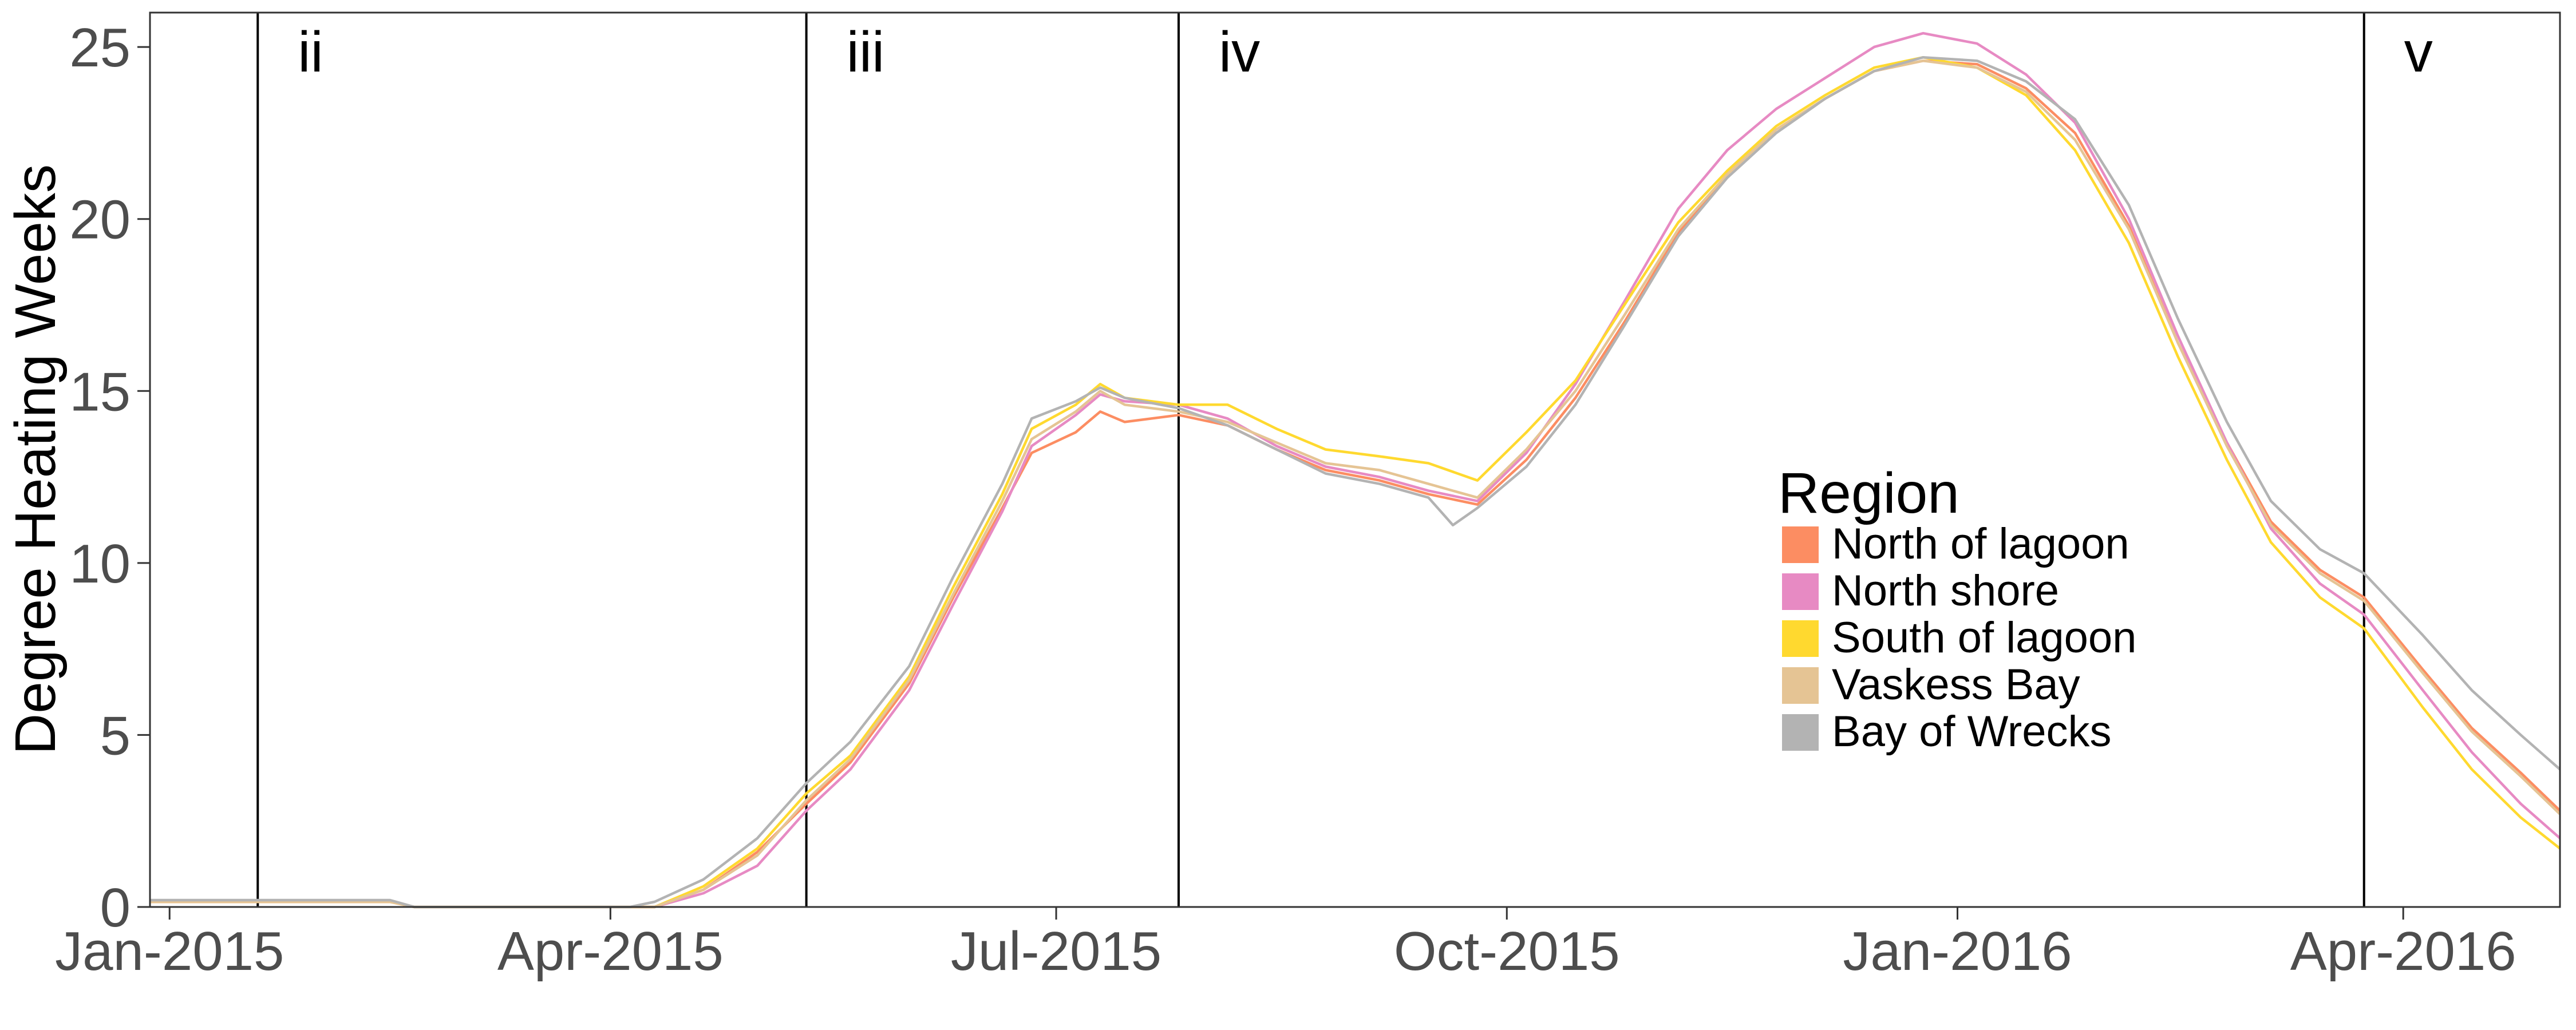 This screenshot has width=2576, height=1030. Describe the element at coordinates (1800, 544) in the screenshot. I see `legend-swatch-north-of-lagoon` at that location.